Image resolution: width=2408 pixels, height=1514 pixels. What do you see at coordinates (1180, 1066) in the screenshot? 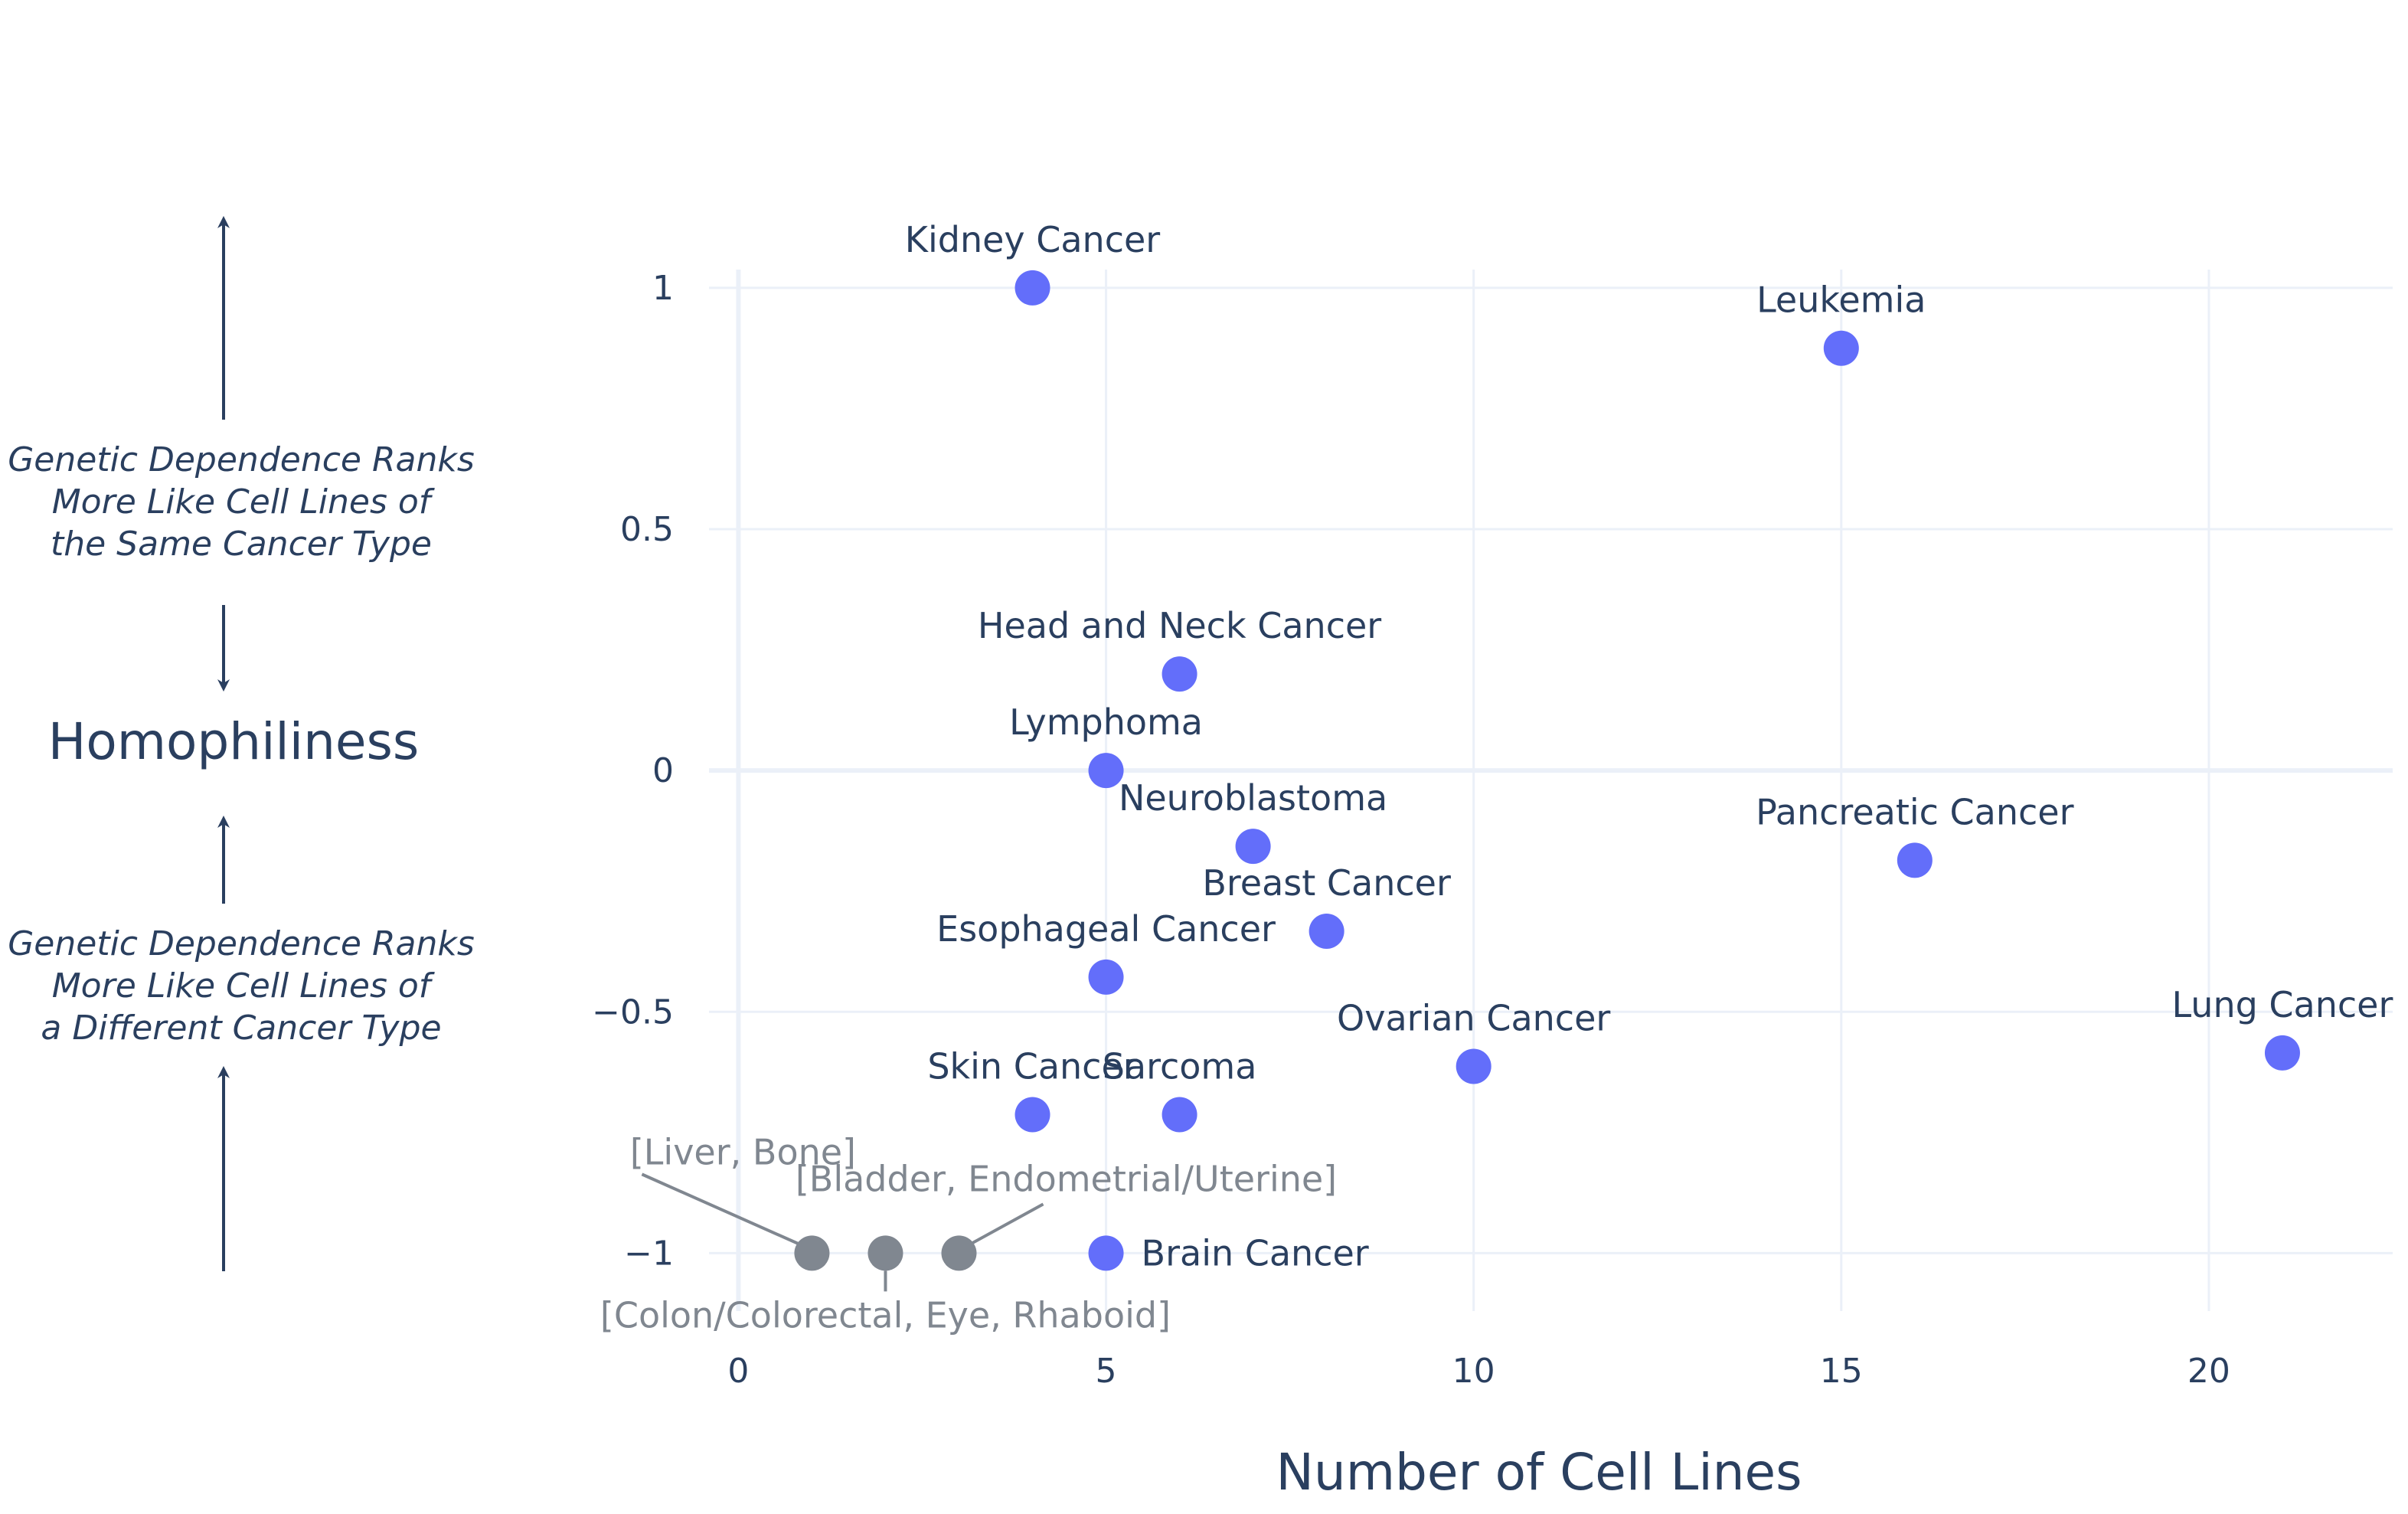
I see `data-label: Sarcoma` at bounding box center [1180, 1066].